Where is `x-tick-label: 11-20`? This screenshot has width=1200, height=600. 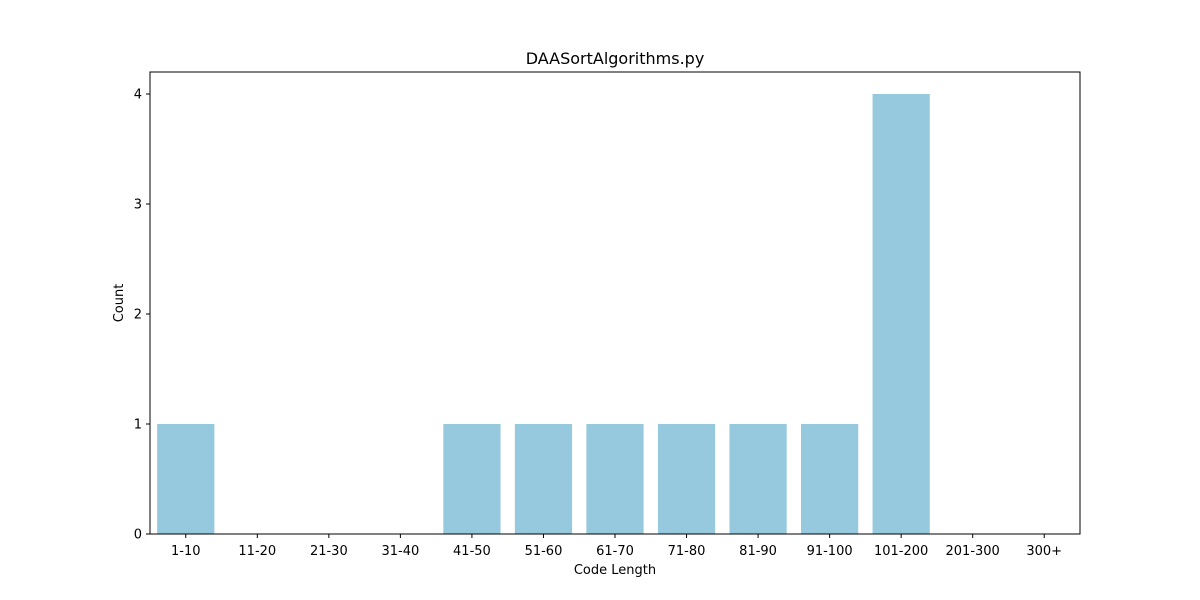 x-tick-label: 11-20 is located at coordinates (257, 551).